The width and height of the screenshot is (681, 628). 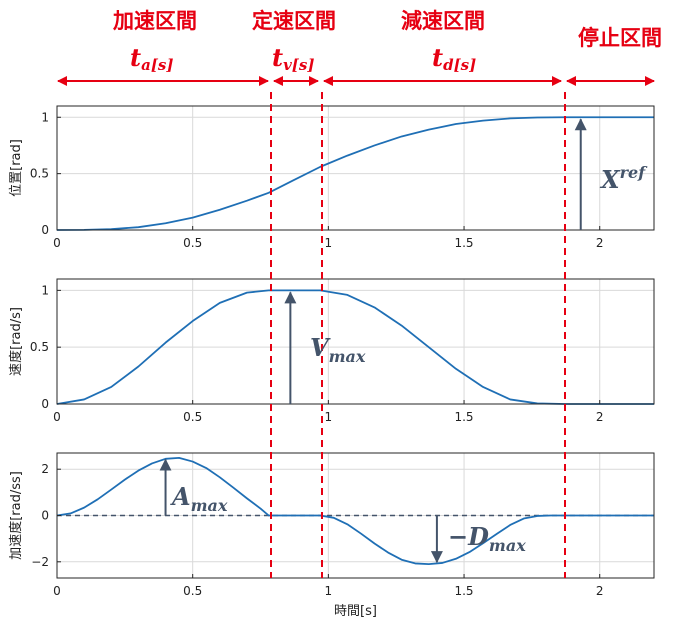 I want to click on vmax-label: Vmax, so click(x=338, y=349).